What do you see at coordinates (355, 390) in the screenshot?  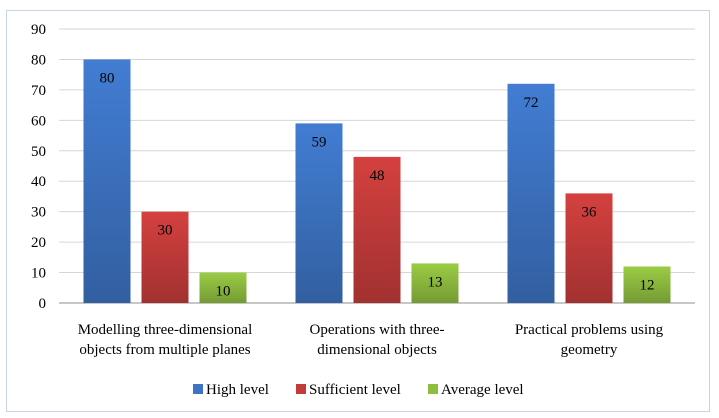 I see `legend-label-sufficient-level: Sufficient level` at bounding box center [355, 390].